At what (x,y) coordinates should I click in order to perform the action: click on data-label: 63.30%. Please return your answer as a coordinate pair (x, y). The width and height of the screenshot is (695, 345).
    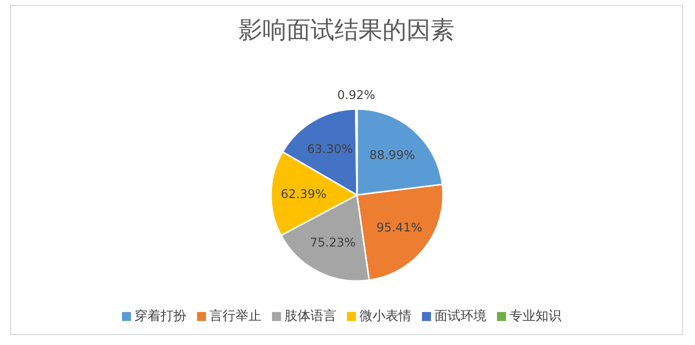
    Looking at the image, I should click on (330, 149).